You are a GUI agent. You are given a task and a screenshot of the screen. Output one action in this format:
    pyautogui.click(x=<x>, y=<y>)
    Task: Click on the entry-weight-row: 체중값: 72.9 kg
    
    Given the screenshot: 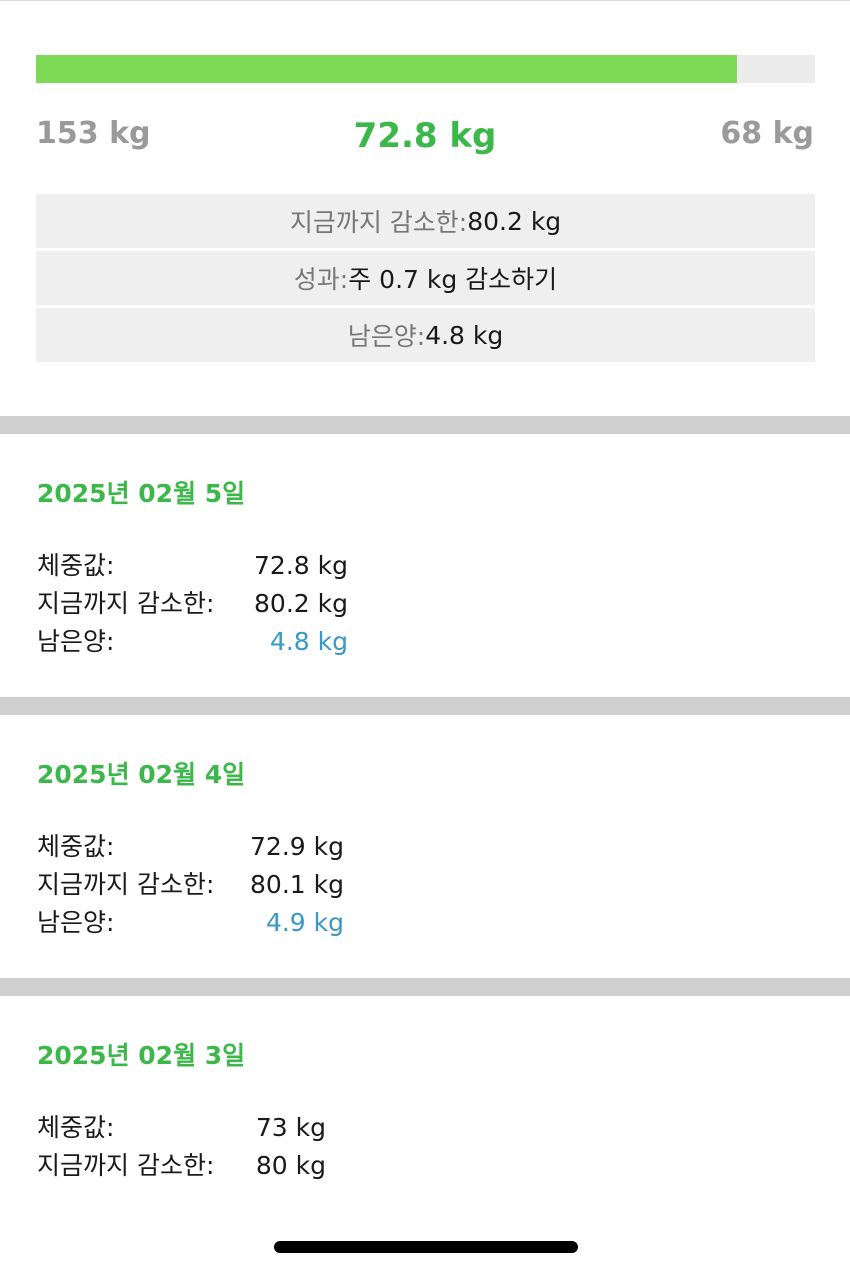 What is the action you would take?
    pyautogui.click(x=195, y=847)
    